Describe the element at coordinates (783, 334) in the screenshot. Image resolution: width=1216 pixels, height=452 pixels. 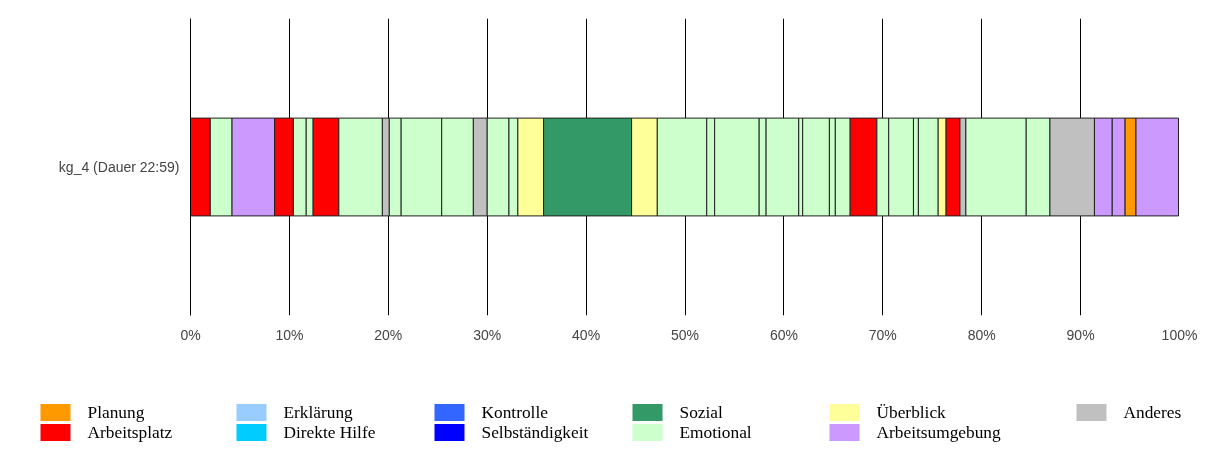
I see `x-tick-label: 60%` at that location.